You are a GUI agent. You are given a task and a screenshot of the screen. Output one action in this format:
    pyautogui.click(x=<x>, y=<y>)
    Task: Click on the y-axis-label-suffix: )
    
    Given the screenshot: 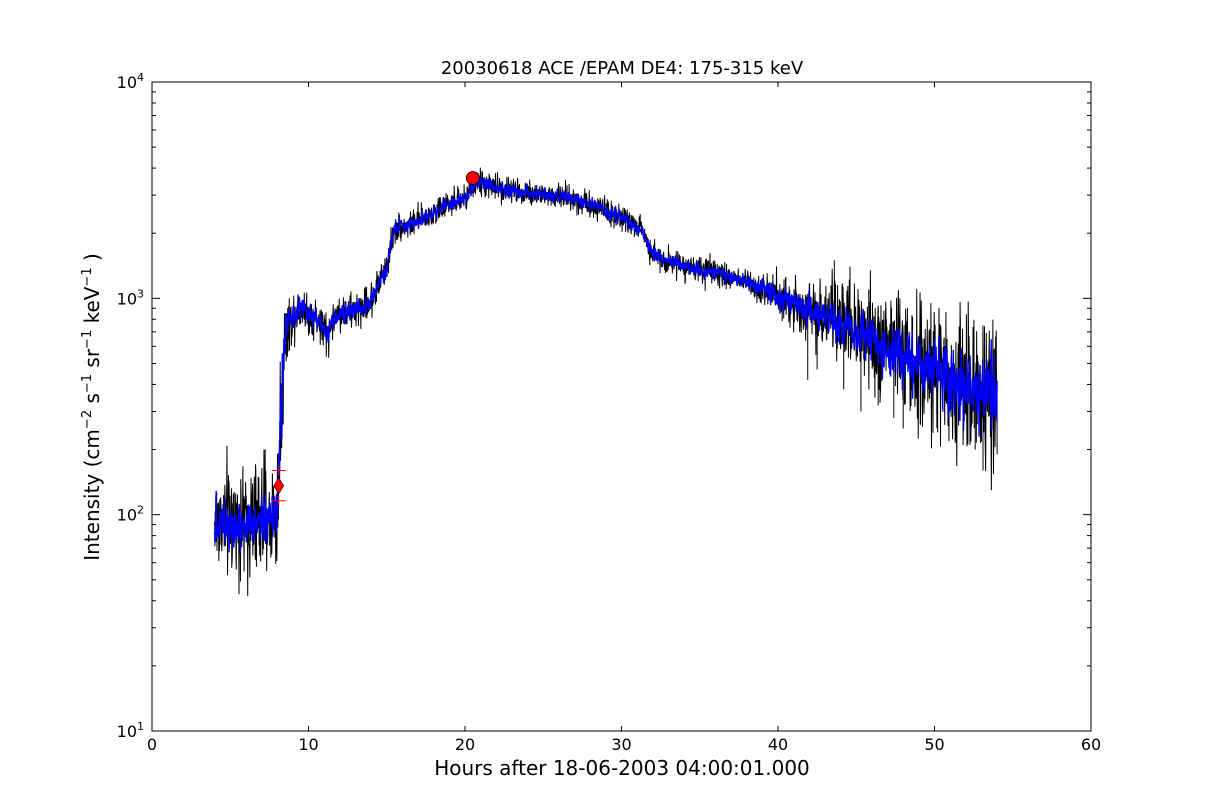 What is the action you would take?
    pyautogui.click(x=92, y=260)
    